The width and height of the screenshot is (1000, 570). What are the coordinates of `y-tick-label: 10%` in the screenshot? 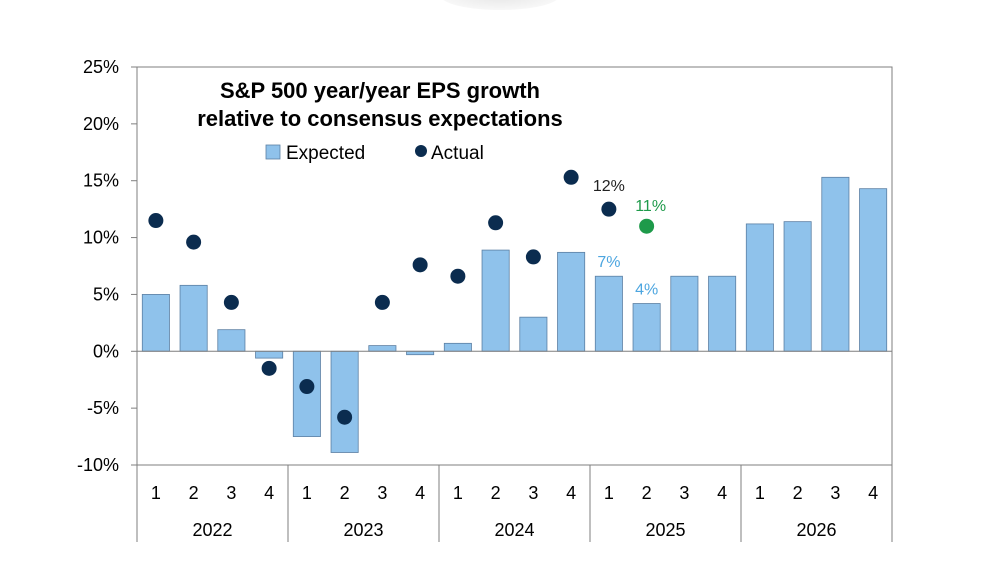 It's located at (101, 238).